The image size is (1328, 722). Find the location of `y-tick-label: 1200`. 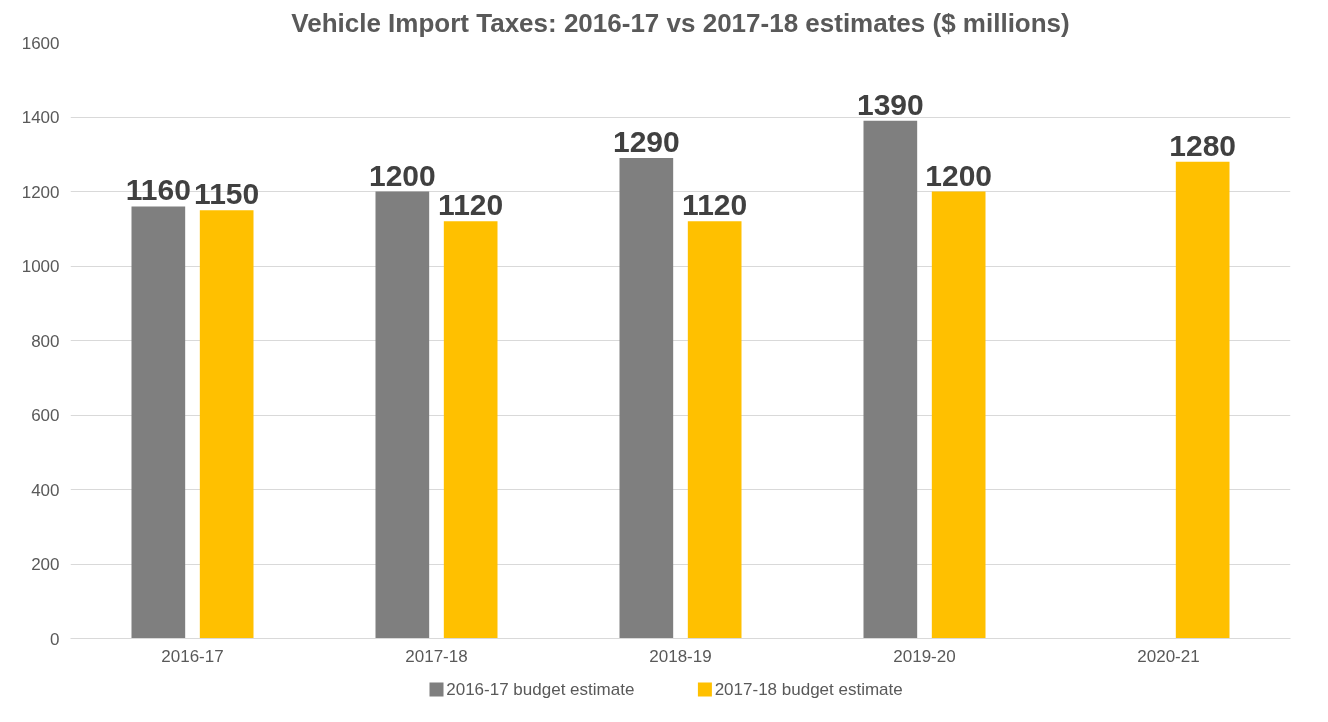

y-tick-label: 1200 is located at coordinates (40, 192).